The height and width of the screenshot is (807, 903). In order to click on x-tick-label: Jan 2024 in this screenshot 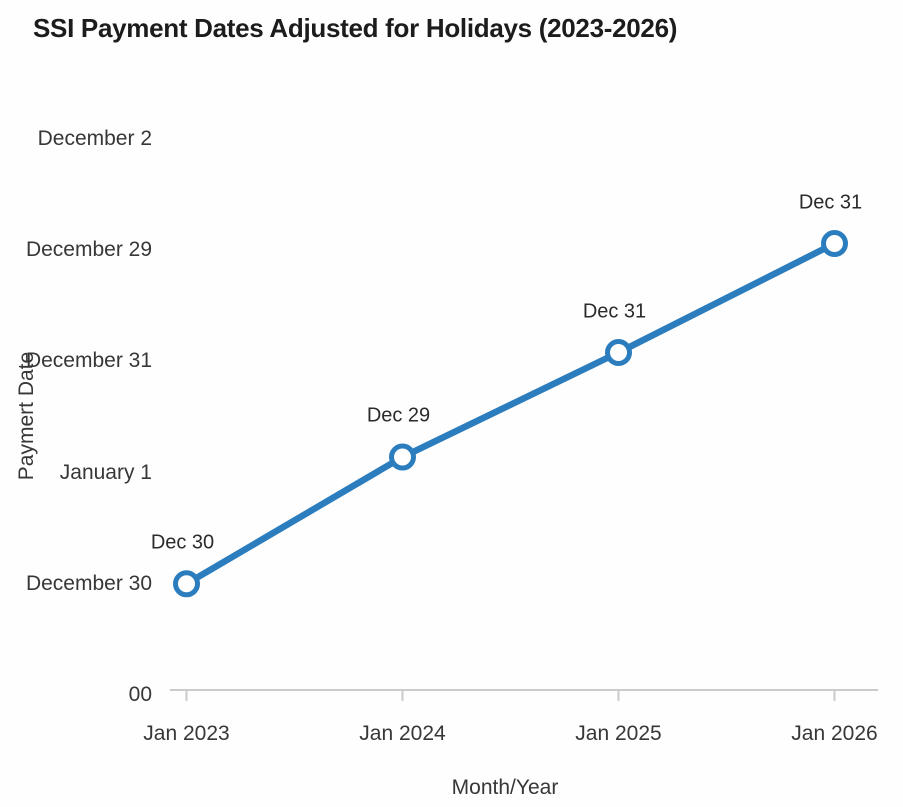, I will do `click(402, 733)`.